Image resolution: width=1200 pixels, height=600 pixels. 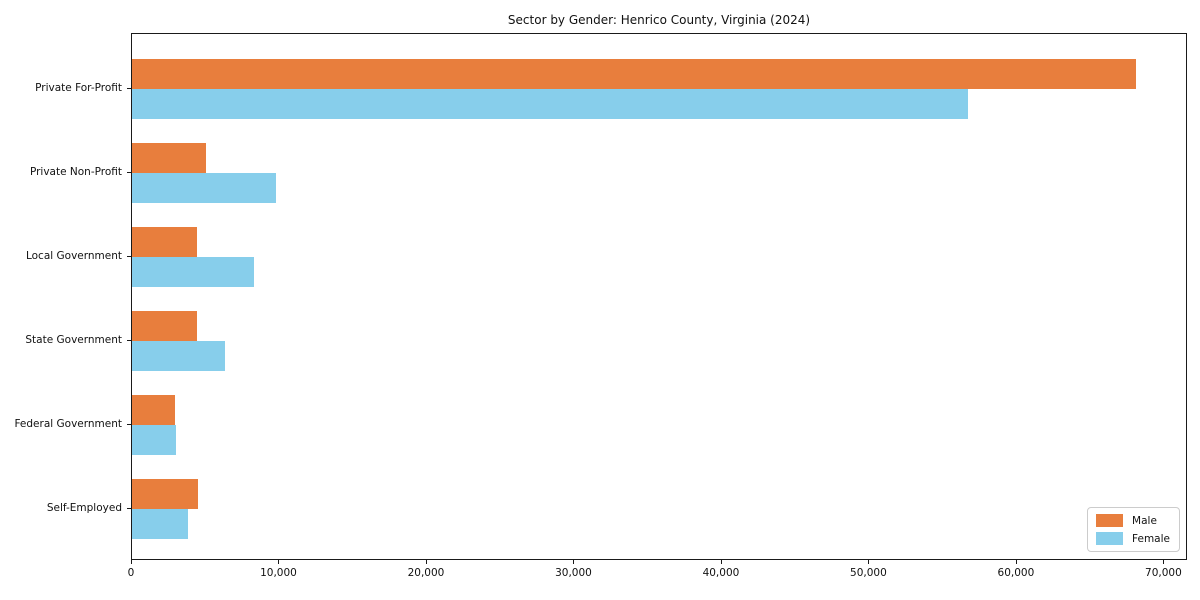 What do you see at coordinates (131, 573) in the screenshot?
I see `x-tick-label-0: 0` at bounding box center [131, 573].